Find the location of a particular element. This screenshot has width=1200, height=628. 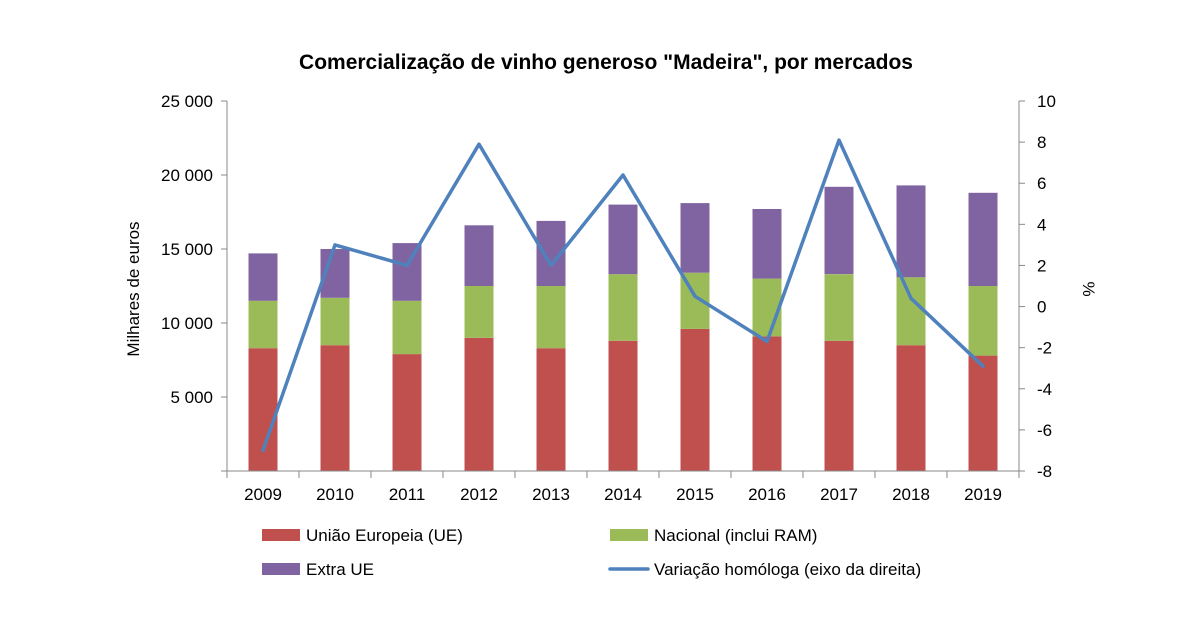

legend-label-0: União Europeia (UE) is located at coordinates (384, 535).